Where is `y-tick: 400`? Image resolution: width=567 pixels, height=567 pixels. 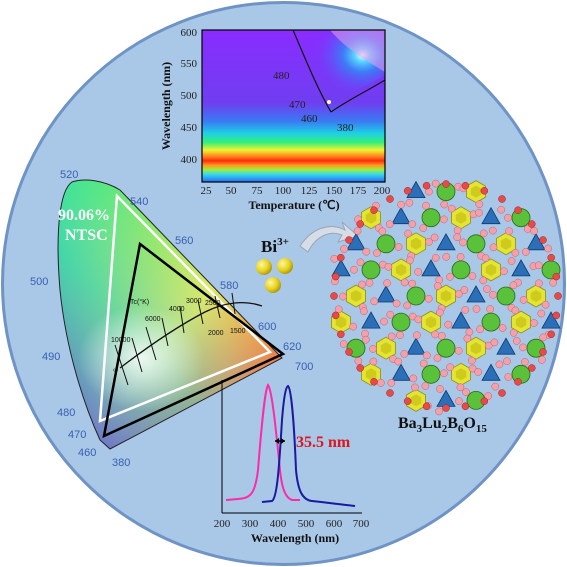 y-tick: 400 is located at coordinates (189, 160).